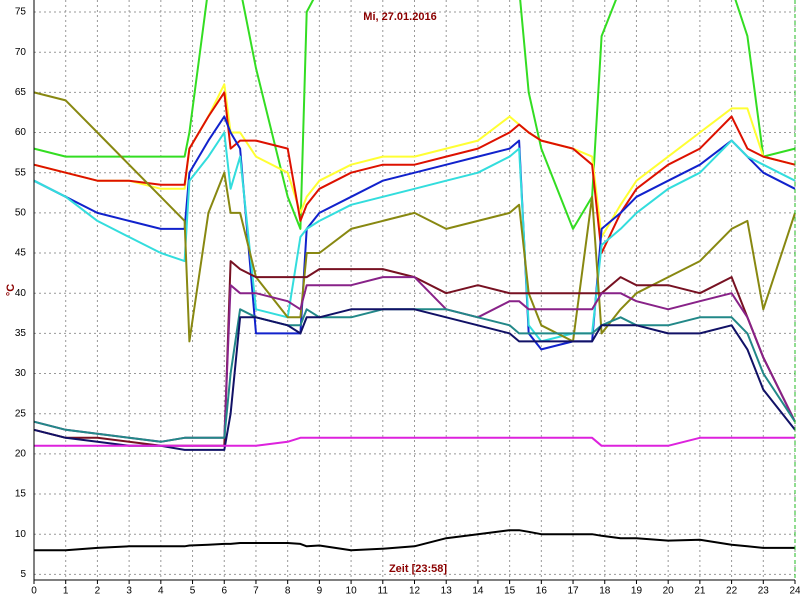  Describe the element at coordinates (383, 591) in the screenshot. I see `x-tick-label: 11` at that location.